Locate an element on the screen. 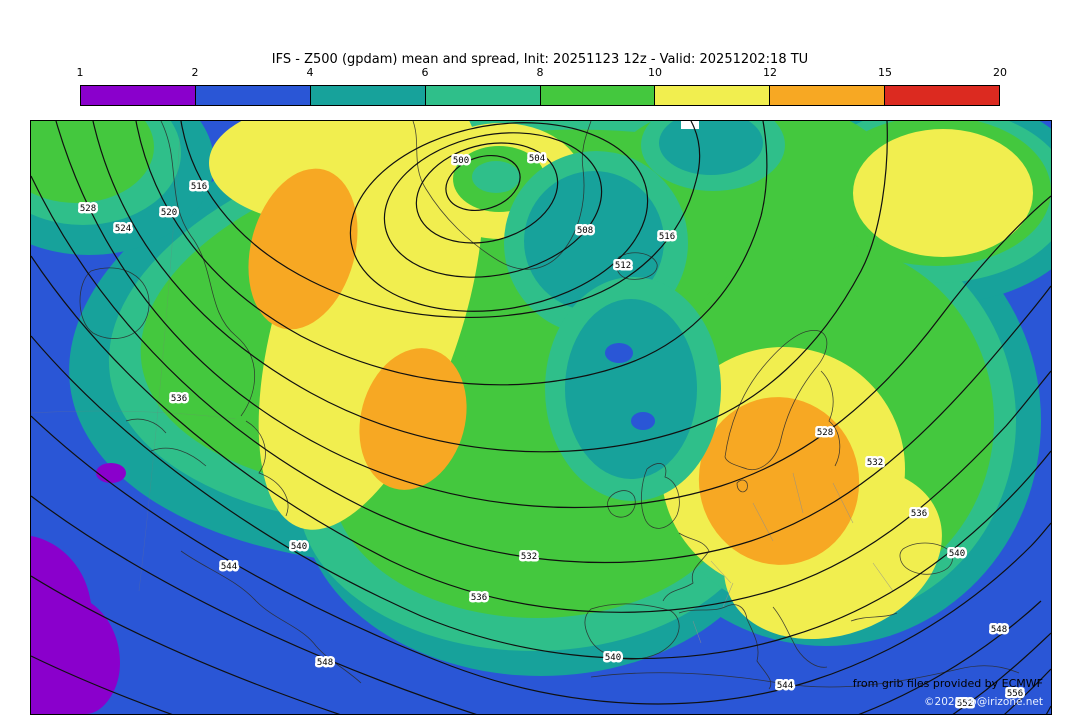 The image size is (1080, 718). coastline-balkans is located at coordinates (800, 637).